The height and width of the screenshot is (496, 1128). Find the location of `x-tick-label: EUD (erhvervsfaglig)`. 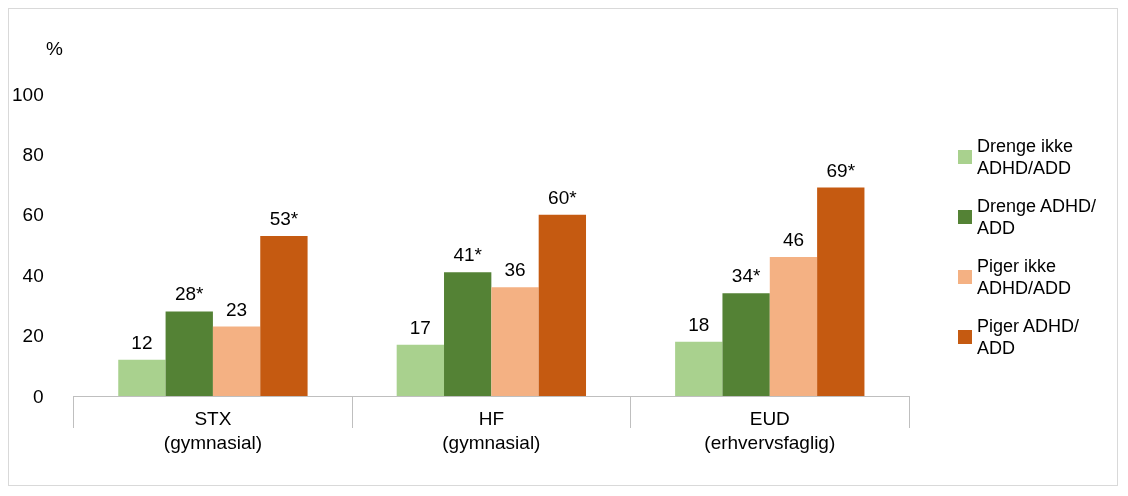

x-tick-label: EUD (erhvervsfaglig) is located at coordinates (770, 430).